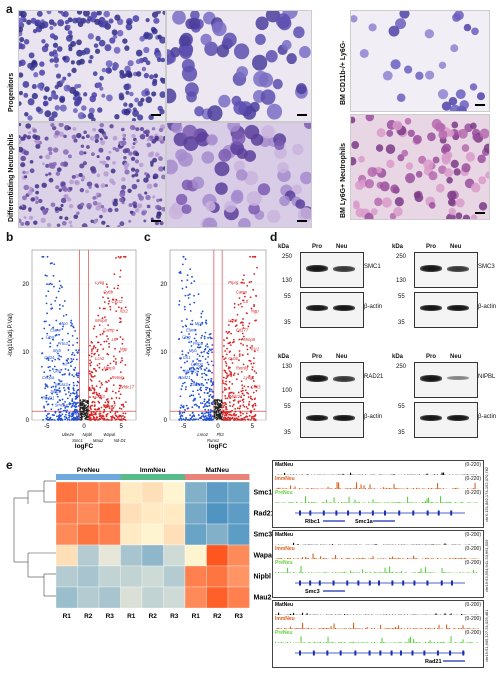  Describe the element at coordinates (80, 417) in the screenshot. I see `data-point-ns` at that location.